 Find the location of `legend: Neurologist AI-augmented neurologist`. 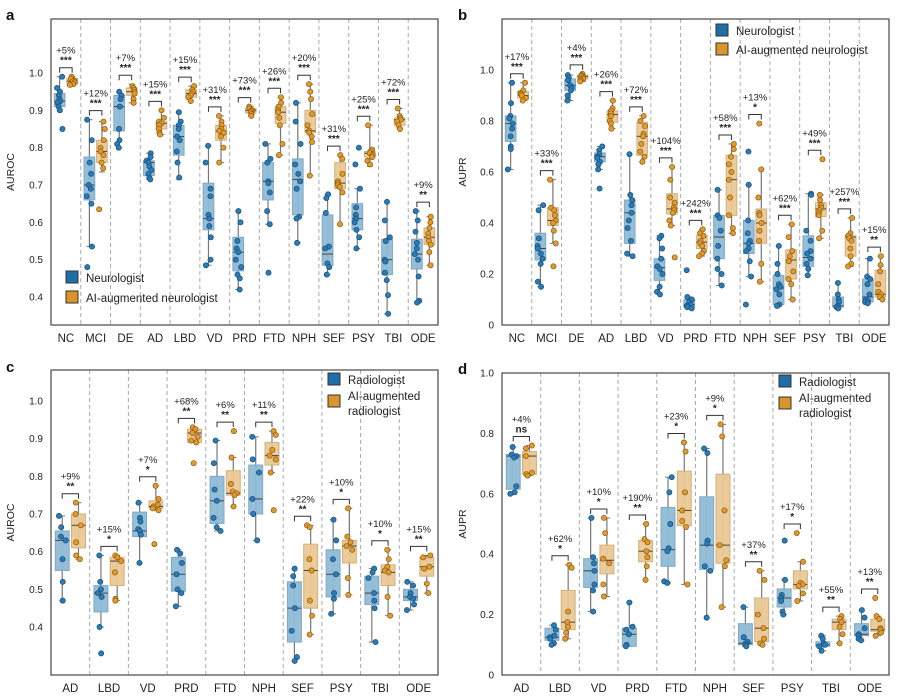

legend: Neurologist AI-augmented neurologist is located at coordinates (141, 287).